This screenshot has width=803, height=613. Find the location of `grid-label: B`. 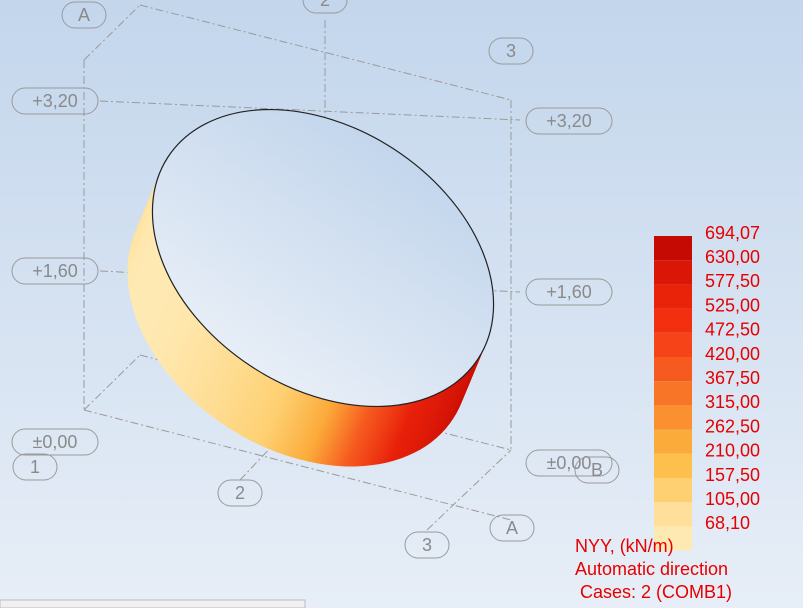

grid-label: B is located at coordinates (597, 470).